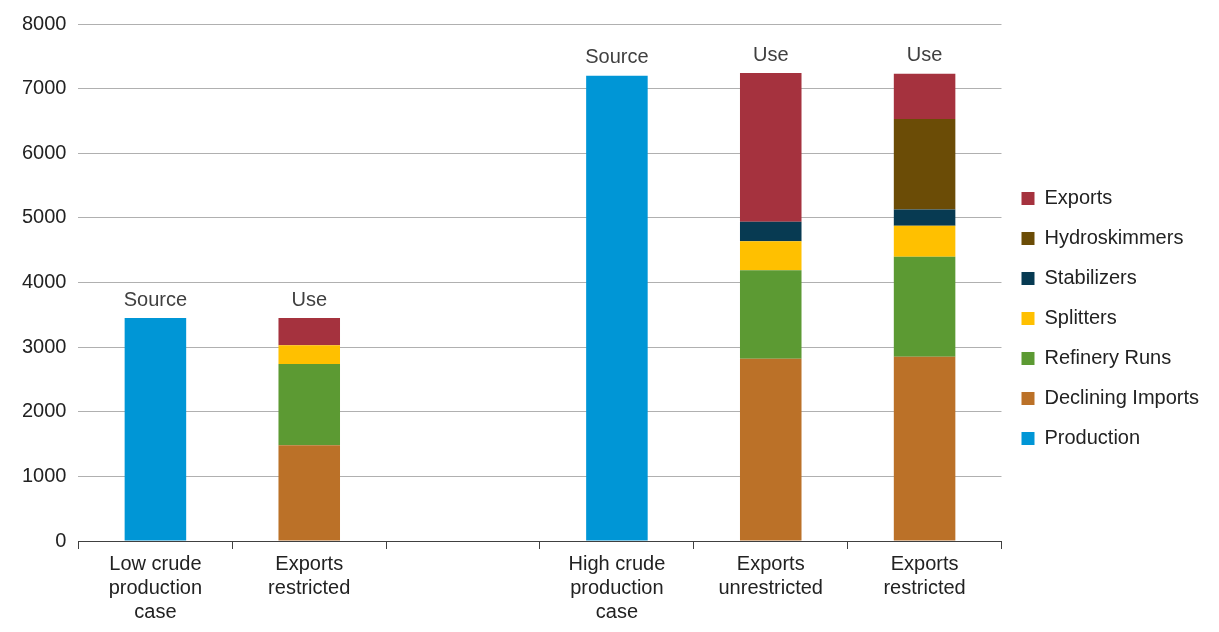  What do you see at coordinates (1114, 237) in the screenshot?
I see `legend-label: Hydroskimmers` at bounding box center [1114, 237].